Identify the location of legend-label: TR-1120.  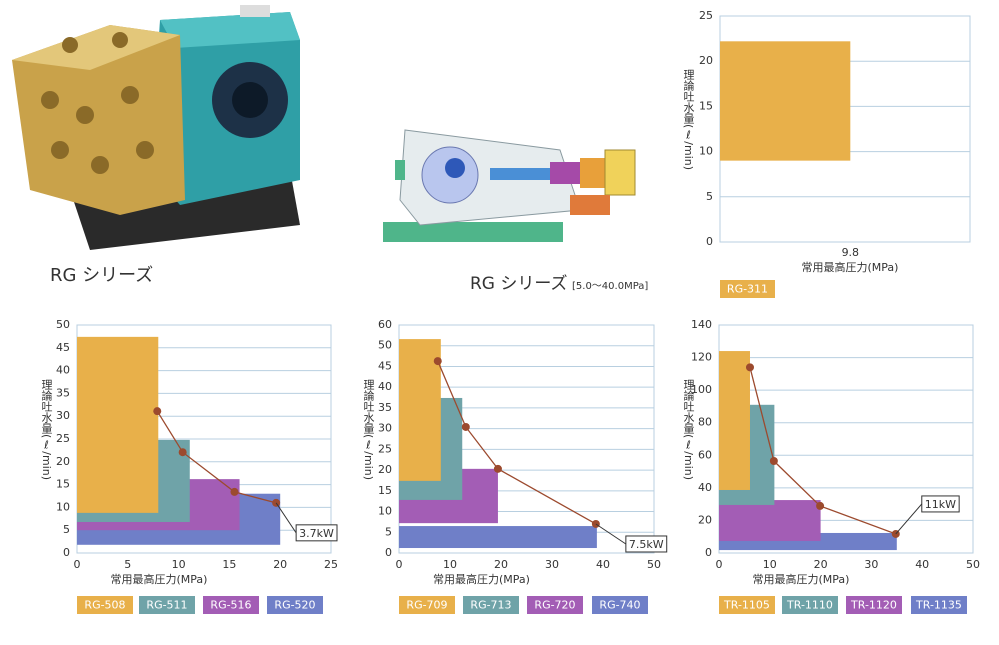
(873, 605).